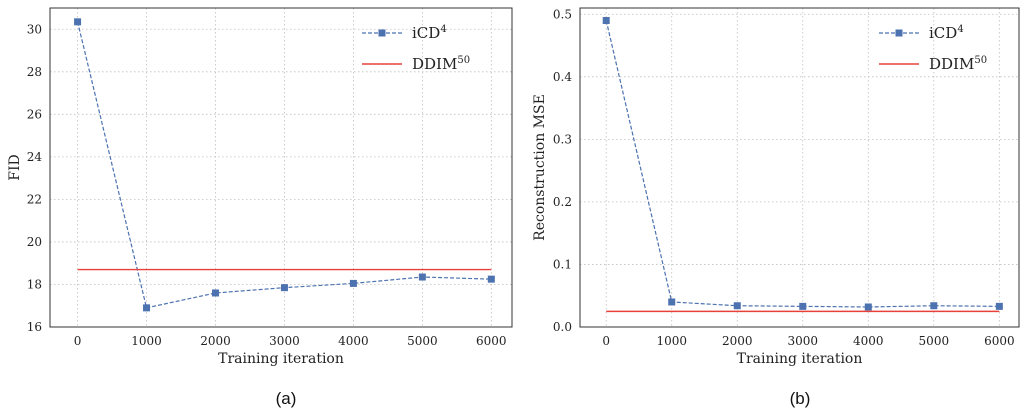 This screenshot has height=419, width=1031. I want to click on y-tick-label: 0.1, so click(562, 264).